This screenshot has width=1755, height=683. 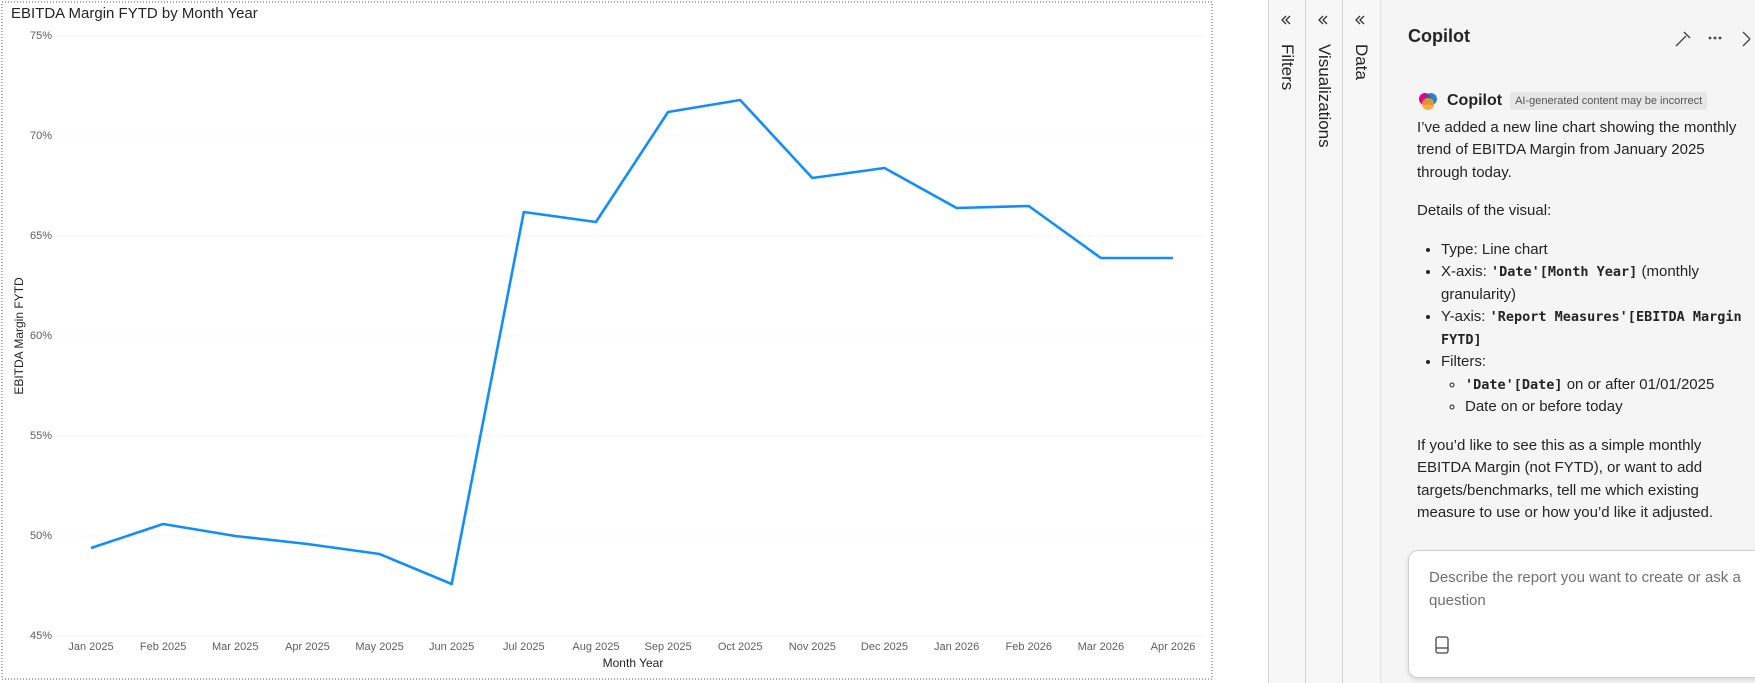 I want to click on panel-title: Copilot, so click(x=1439, y=36).